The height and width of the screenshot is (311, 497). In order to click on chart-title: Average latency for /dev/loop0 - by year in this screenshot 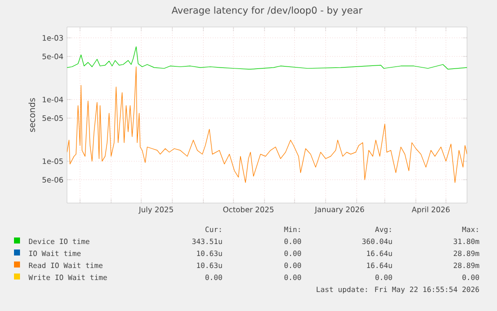, I will do `click(267, 11)`.